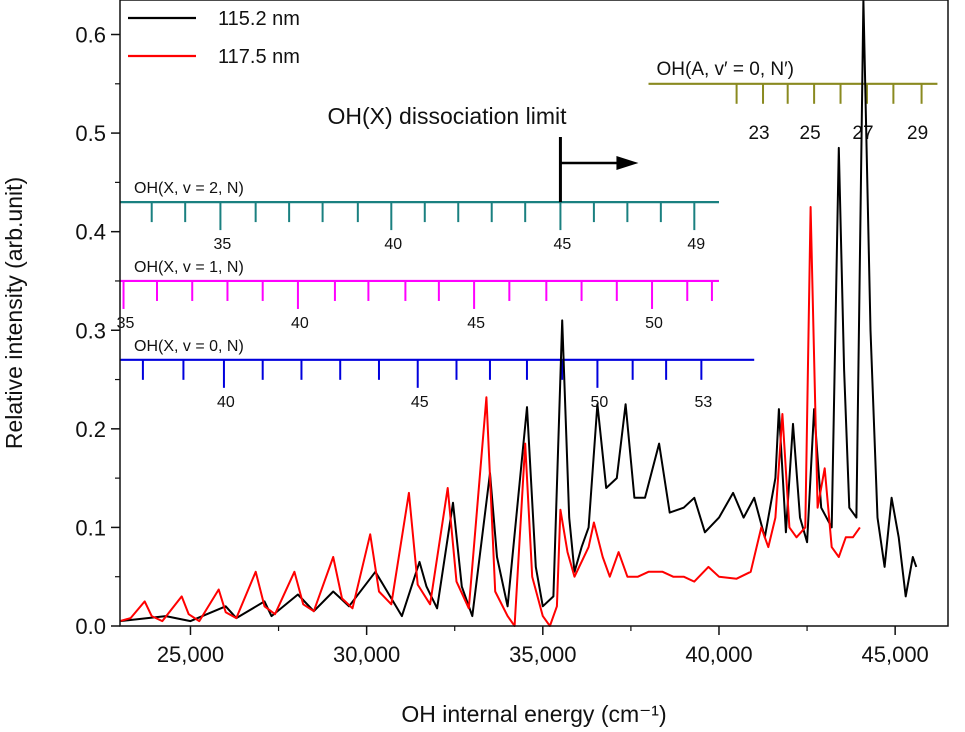 This screenshot has width=965, height=732. Describe the element at coordinates (90, 626) in the screenshot. I see `y-tick-label: 0.0` at that location.